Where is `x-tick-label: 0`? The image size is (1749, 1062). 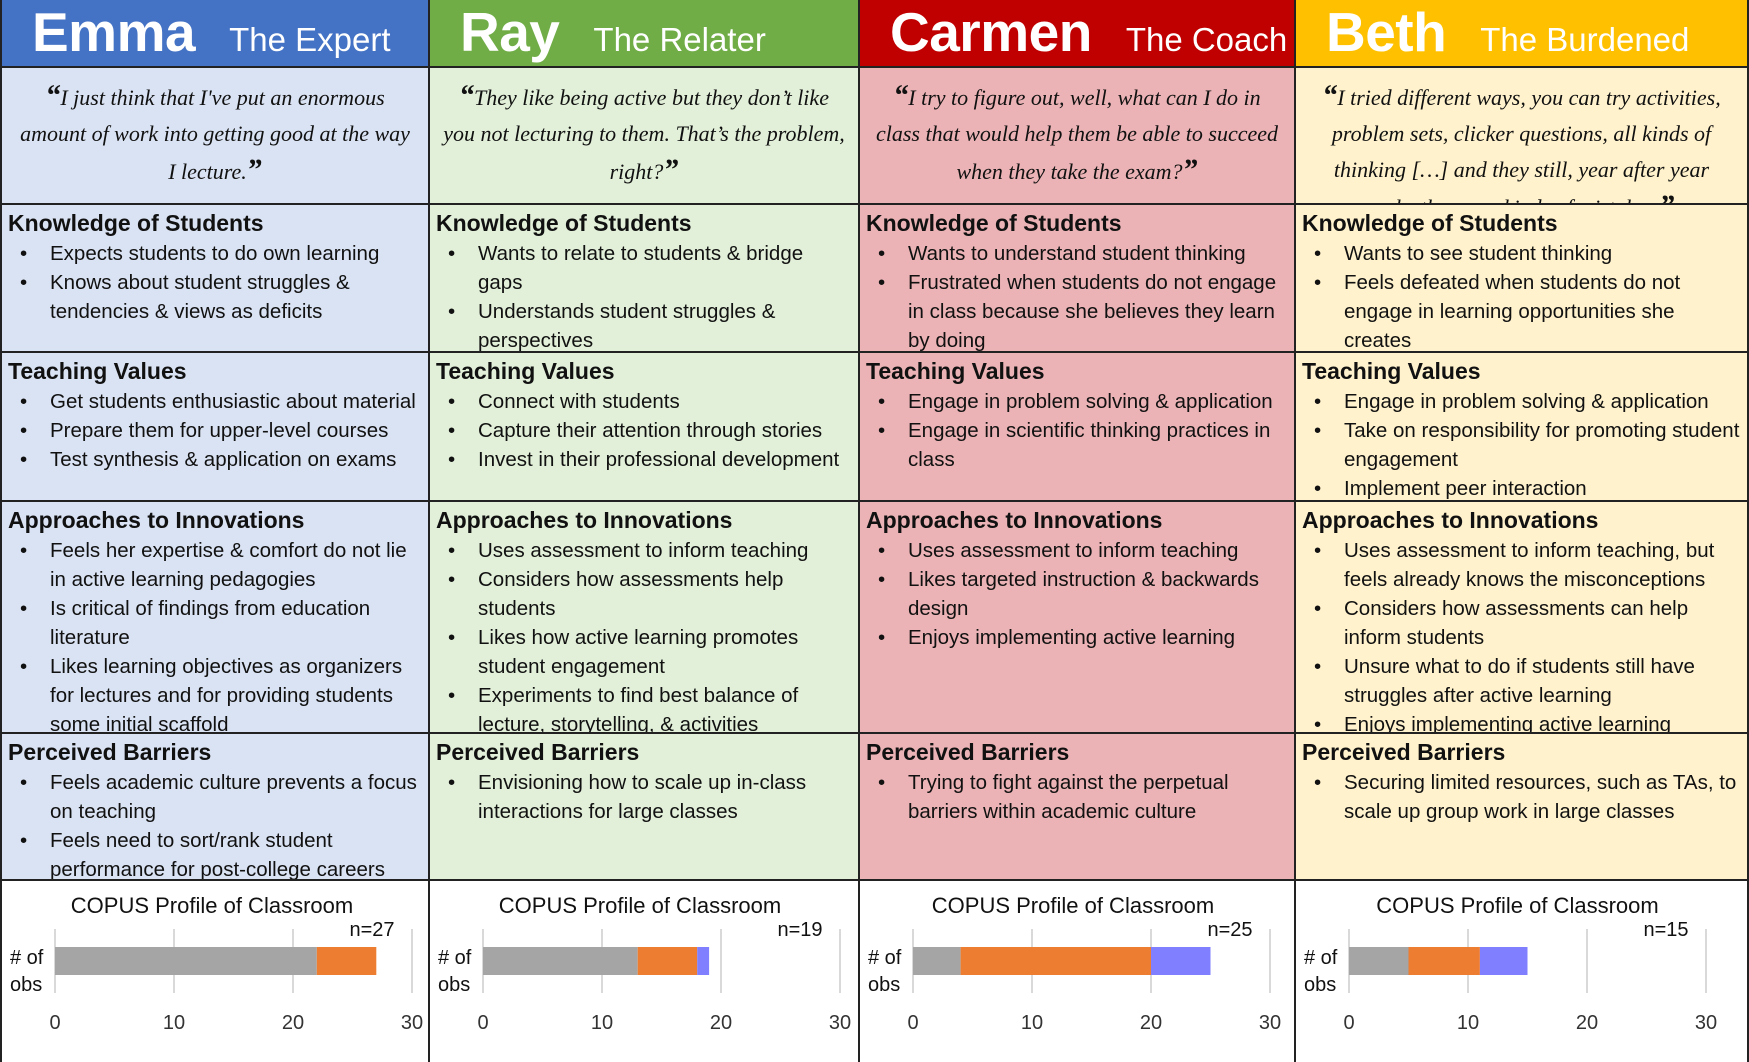 x-tick-label: 0 is located at coordinates (54, 1023).